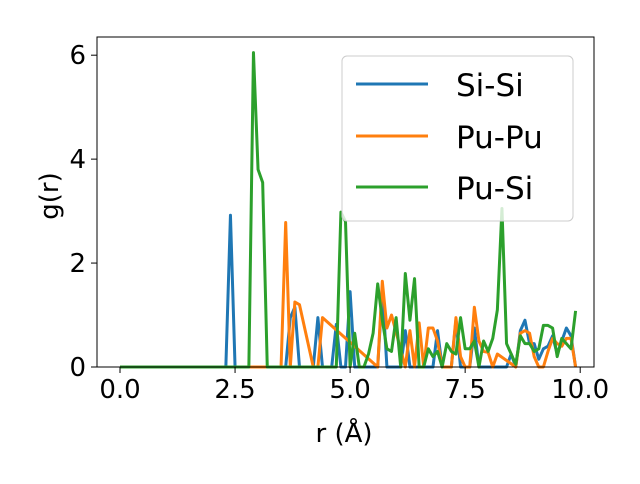  What do you see at coordinates (77, 368) in the screenshot?
I see `y-tick-label: 0` at bounding box center [77, 368].